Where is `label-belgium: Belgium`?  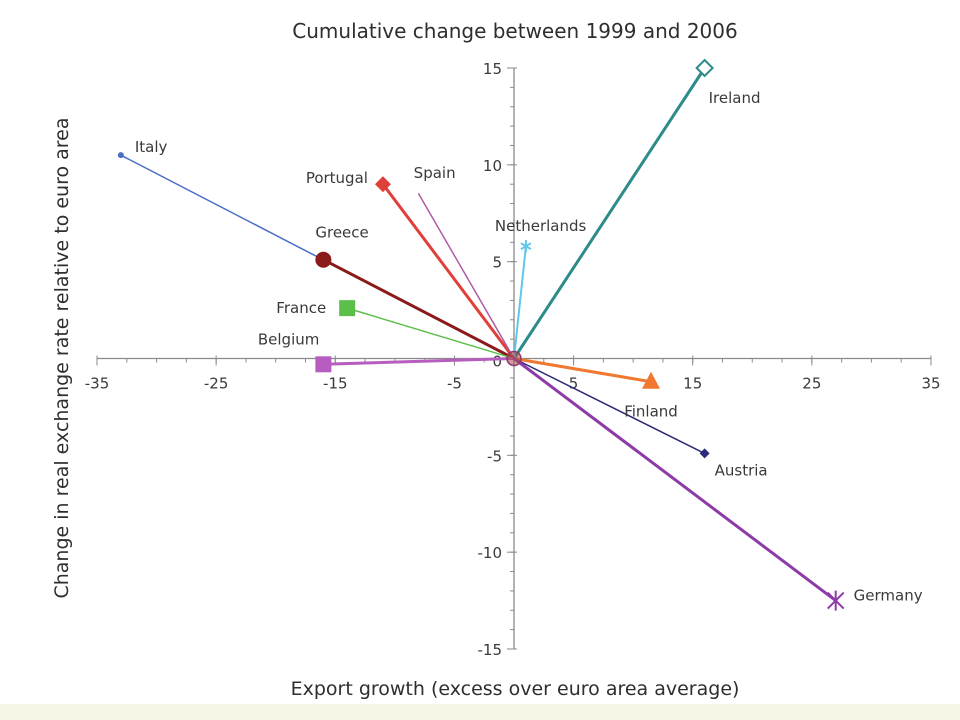 label-belgium: Belgium is located at coordinates (289, 339).